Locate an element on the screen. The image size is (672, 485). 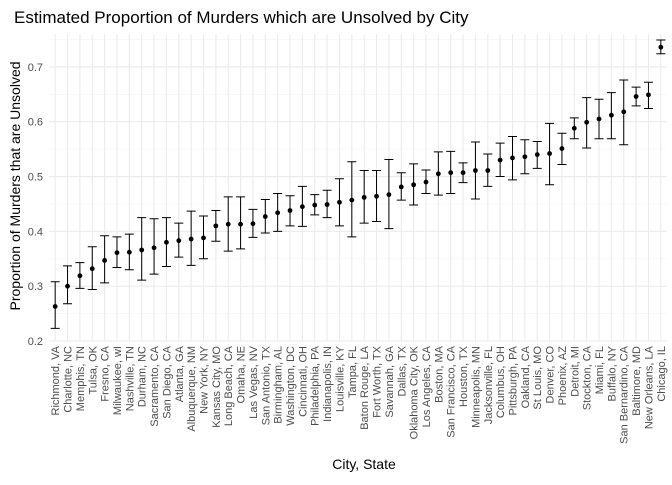
x-tick-label: Detroit, MI is located at coordinates (575, 371).